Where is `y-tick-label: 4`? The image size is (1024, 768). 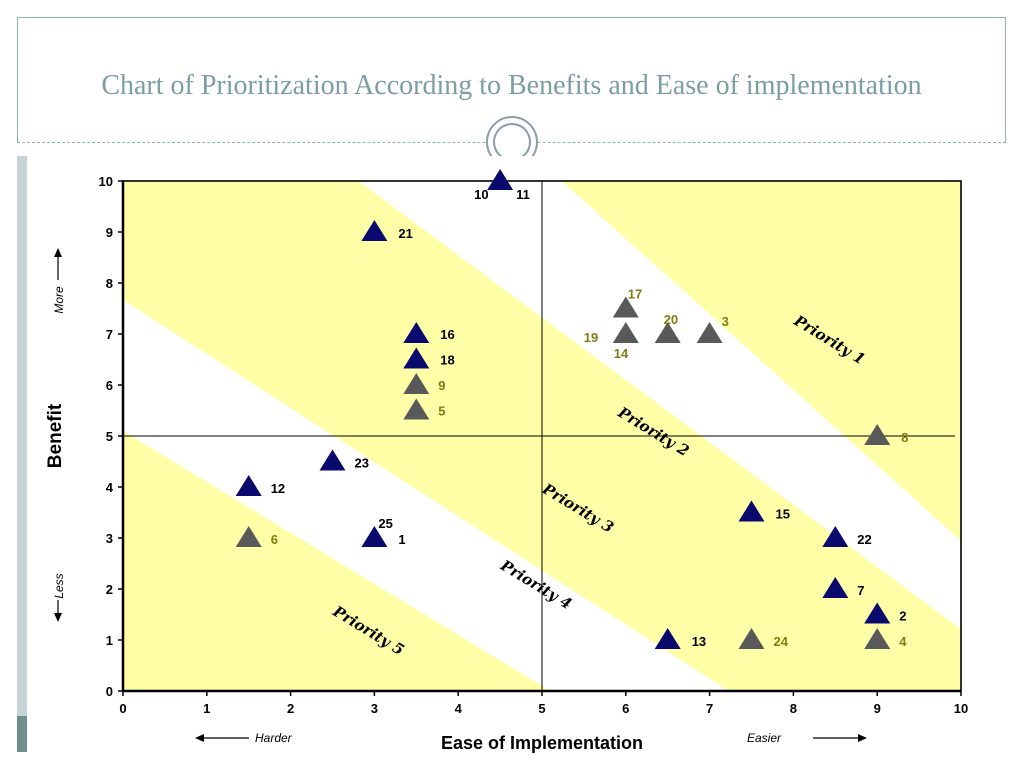
y-tick-label: 4 is located at coordinates (110, 487).